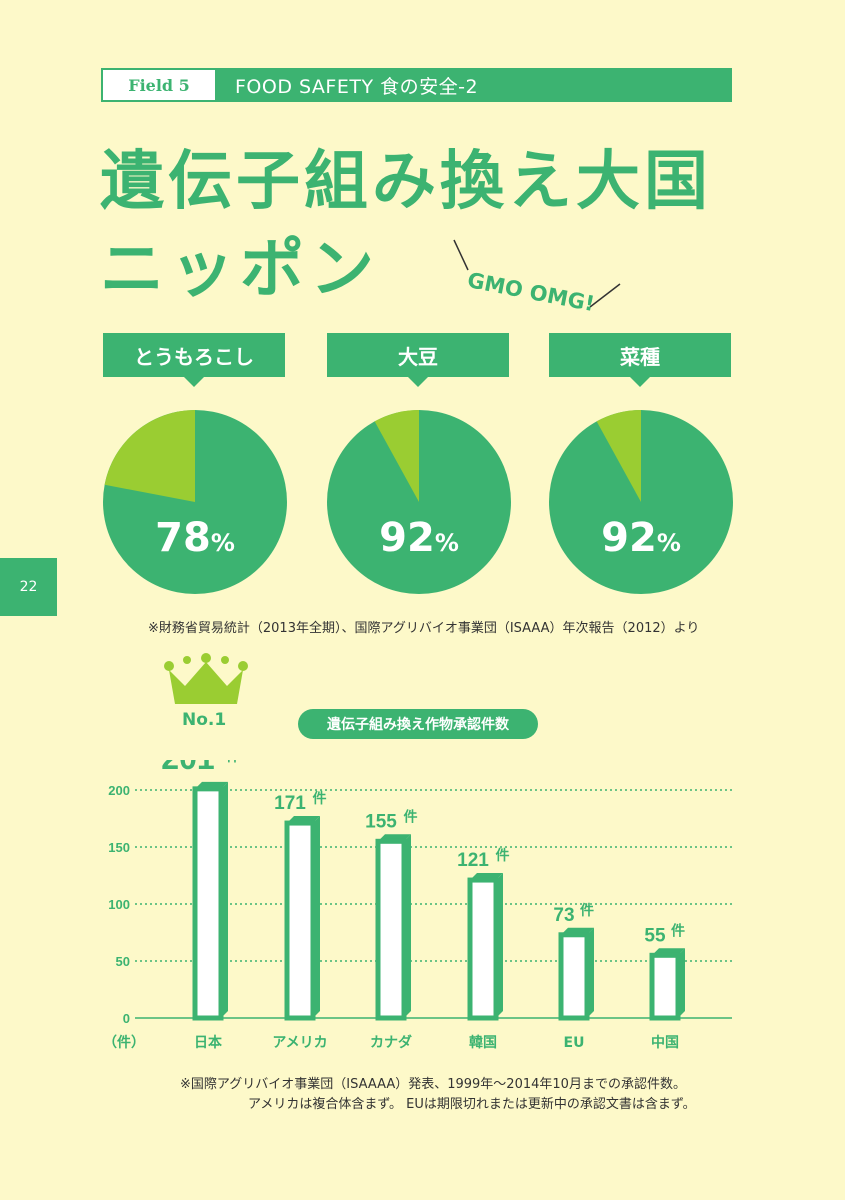 Image resolution: width=845 pixels, height=1200 pixels. What do you see at coordinates (123, 961) in the screenshot?
I see `y-tick-label: 50` at bounding box center [123, 961].